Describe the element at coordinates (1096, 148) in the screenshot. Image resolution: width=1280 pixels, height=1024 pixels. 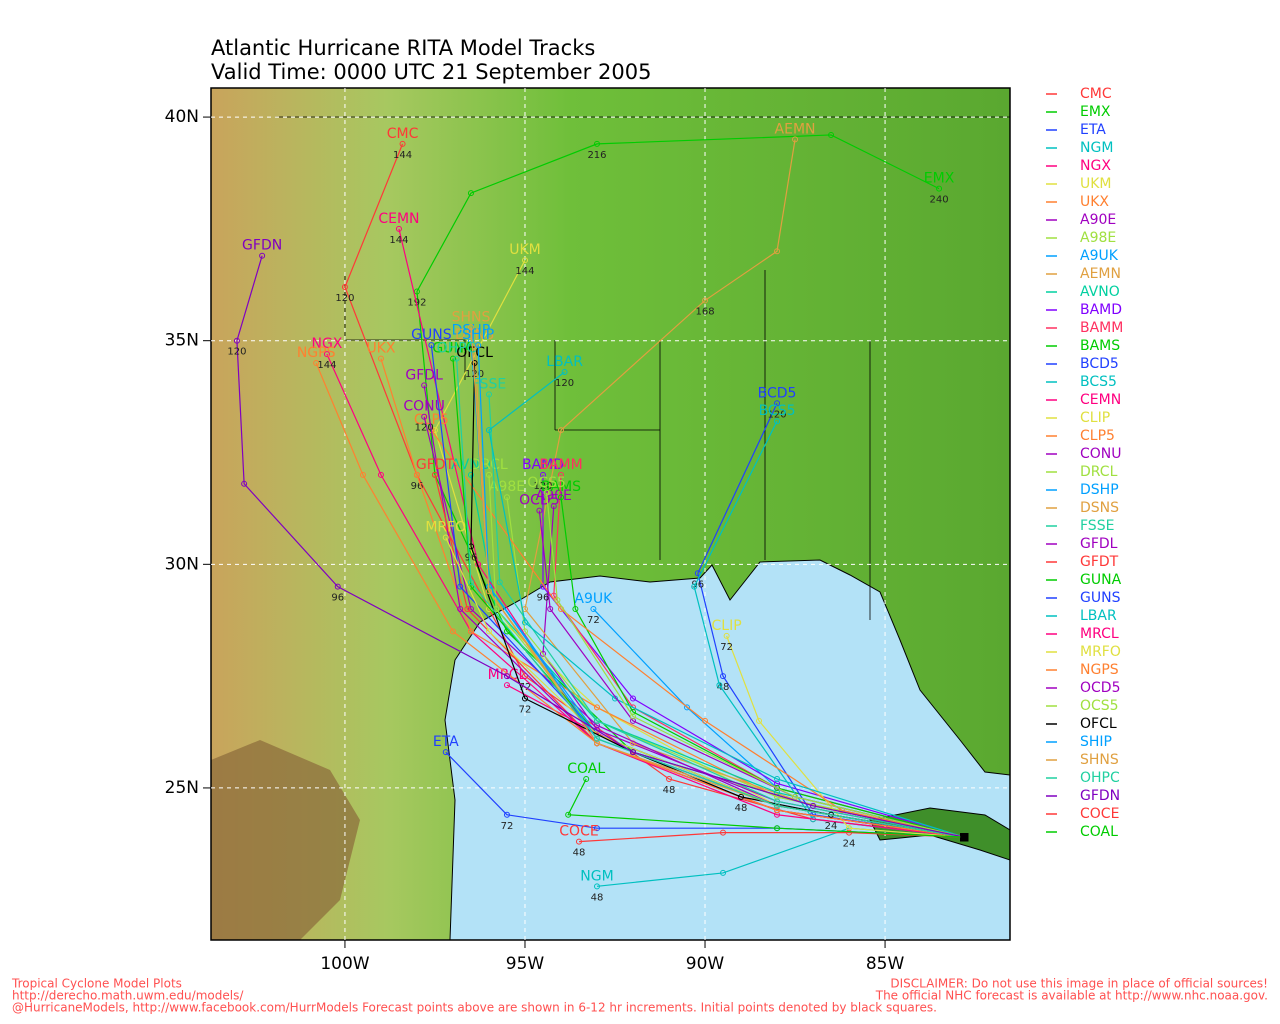
I see `legend-label: NGM` at that location.